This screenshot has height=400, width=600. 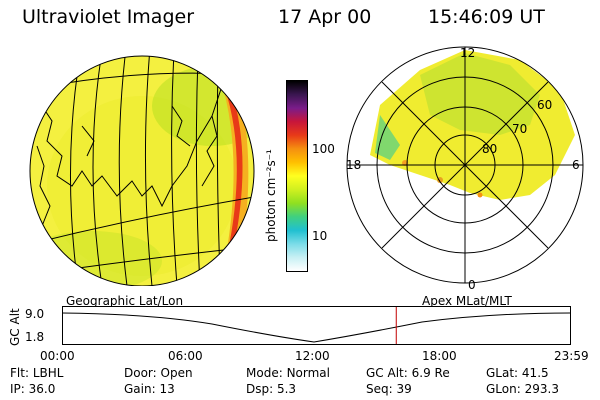 I want to click on colorbar-tick-10: 10, so click(x=320, y=236).